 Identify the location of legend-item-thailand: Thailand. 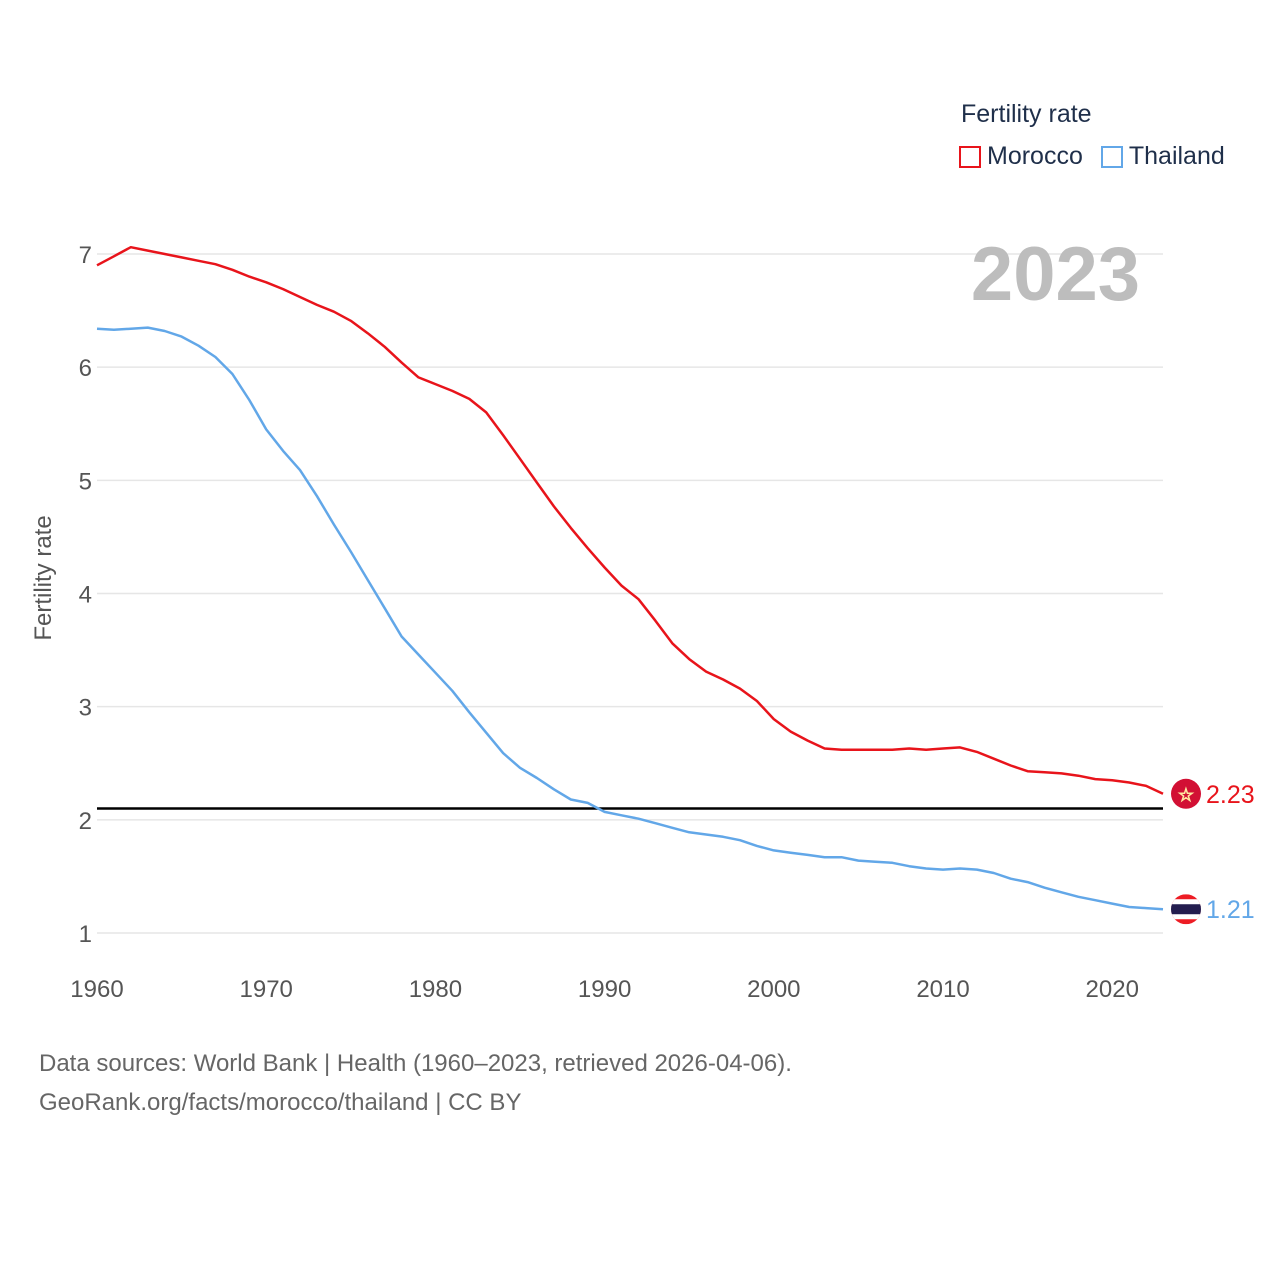
(1162, 156).